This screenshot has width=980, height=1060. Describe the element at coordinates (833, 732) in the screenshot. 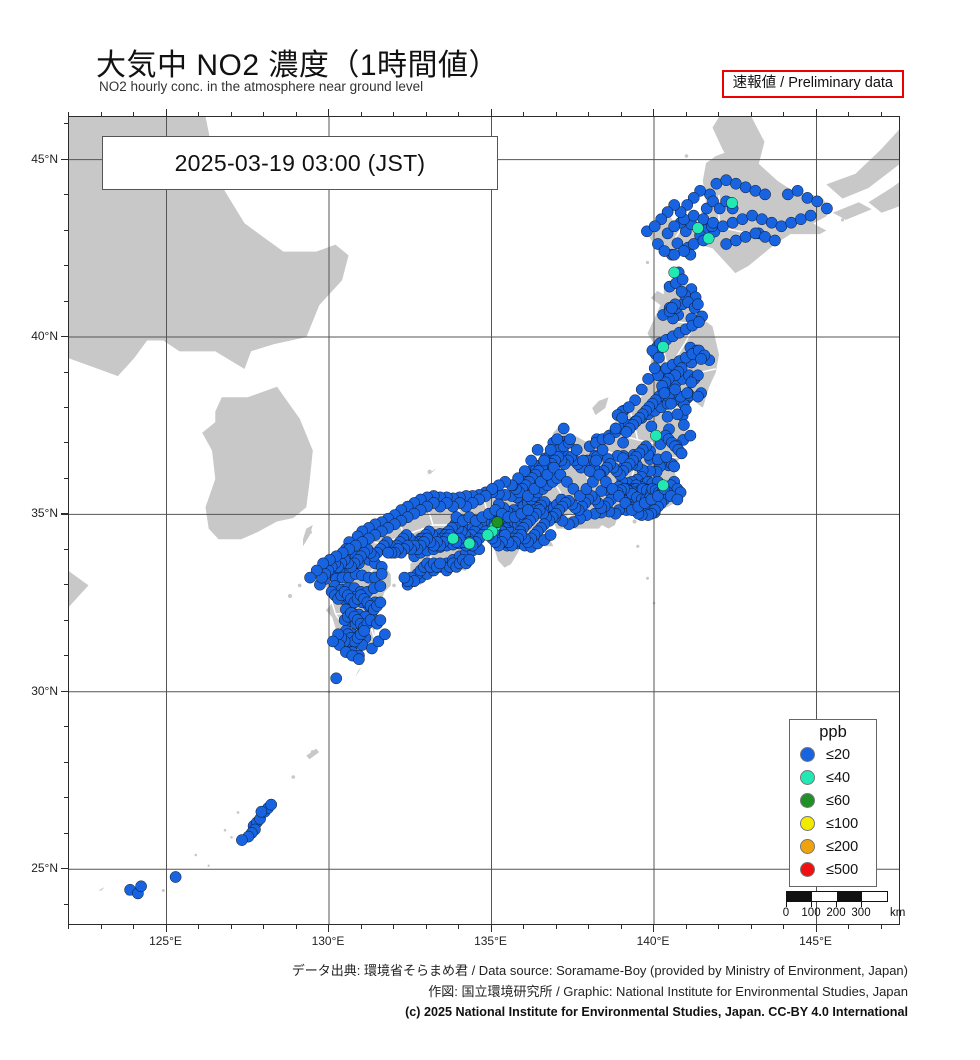

I see `legend-title: ppb` at that location.